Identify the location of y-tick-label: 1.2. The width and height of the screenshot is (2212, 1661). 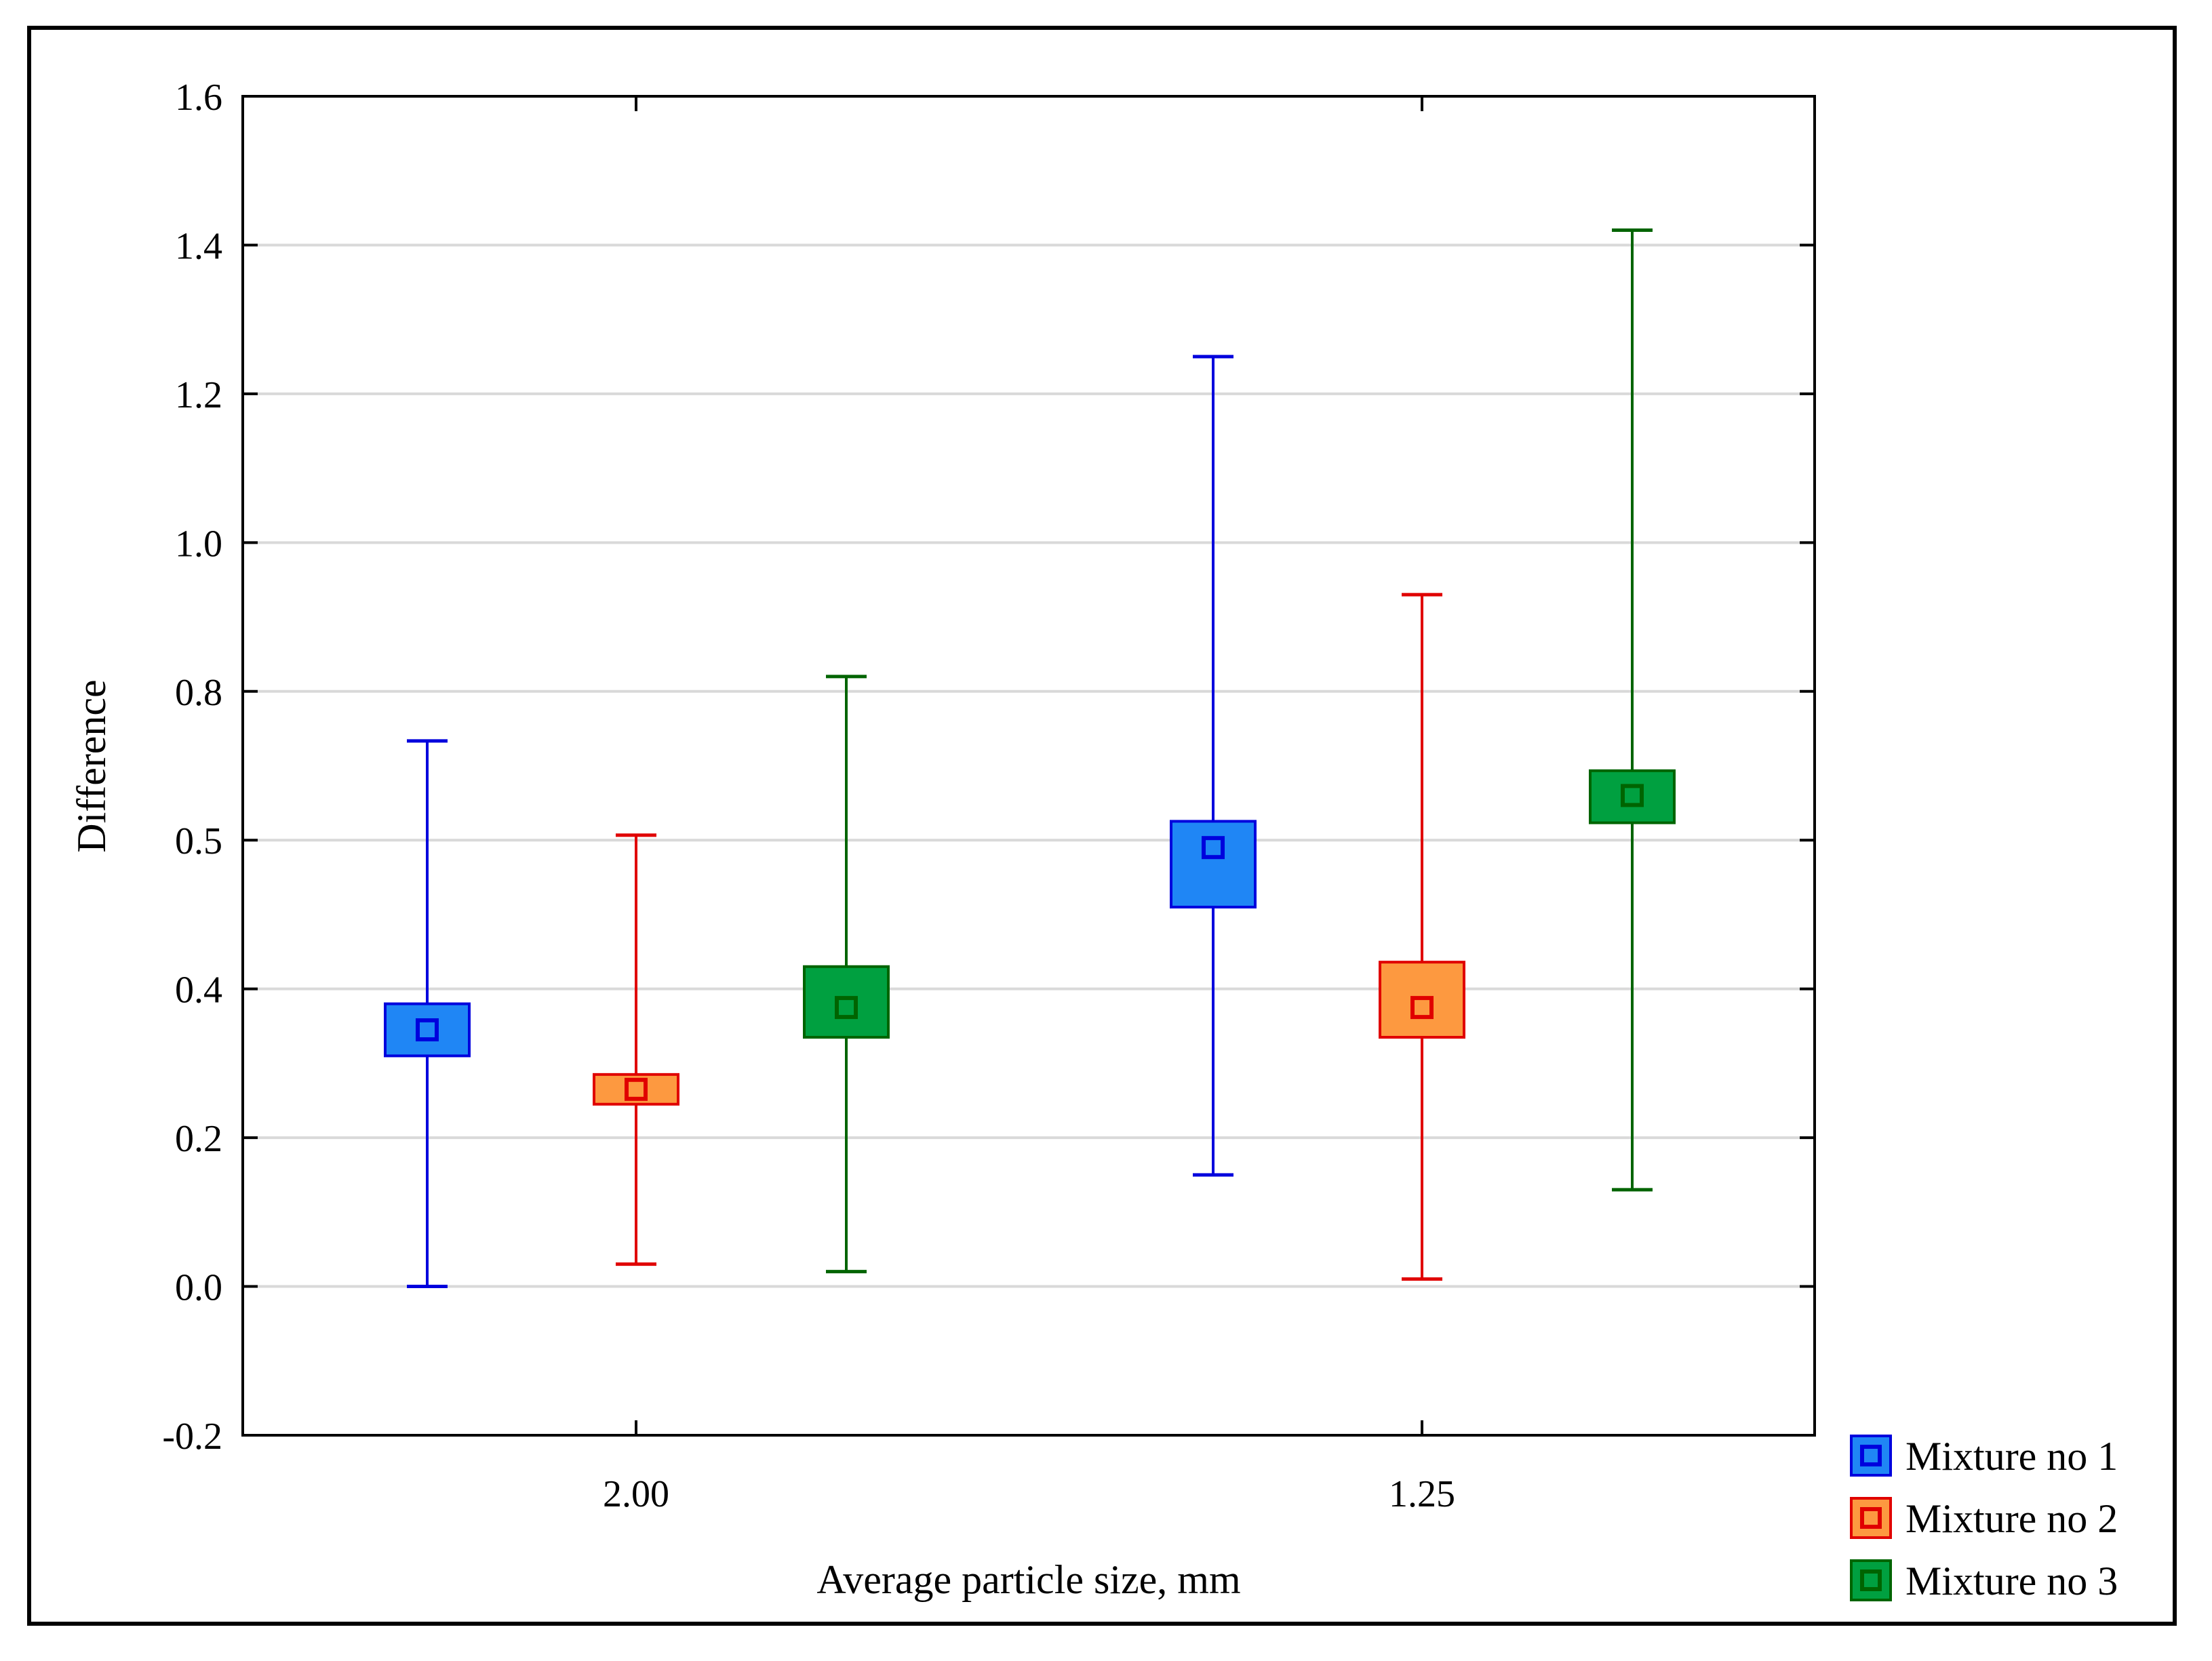
(198, 395).